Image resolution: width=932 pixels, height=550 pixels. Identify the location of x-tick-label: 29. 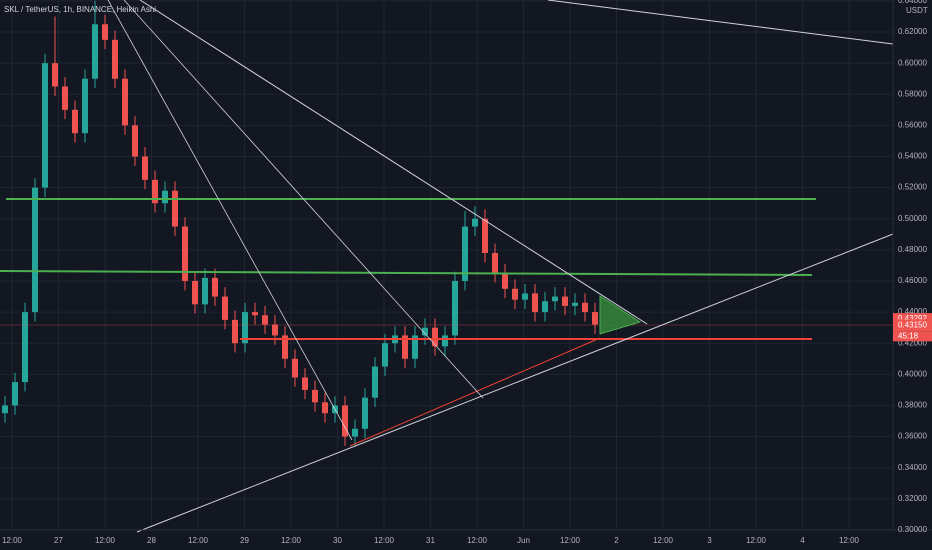
(244, 540).